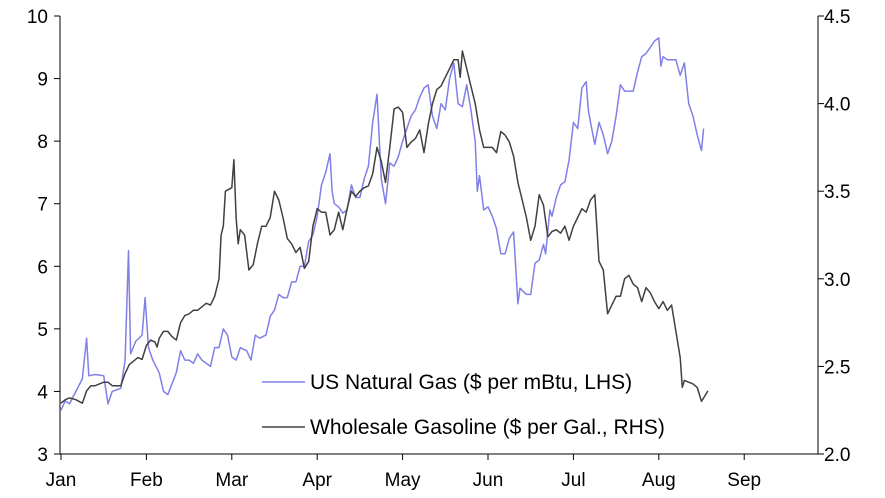 Image resolution: width=885 pixels, height=498 pixels. I want to click on x-tick-label-jun: Jun, so click(488, 480).